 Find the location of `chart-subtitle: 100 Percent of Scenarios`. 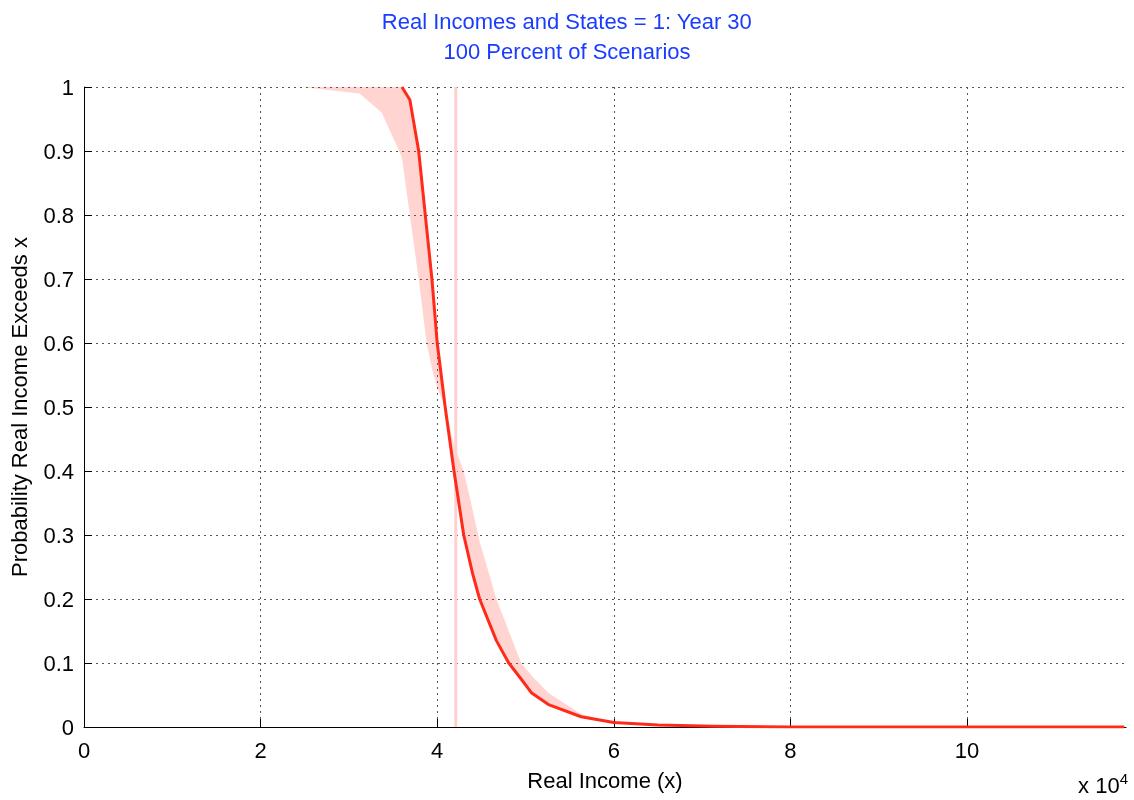

chart-subtitle: 100 Percent of Scenarios is located at coordinates (567, 51).